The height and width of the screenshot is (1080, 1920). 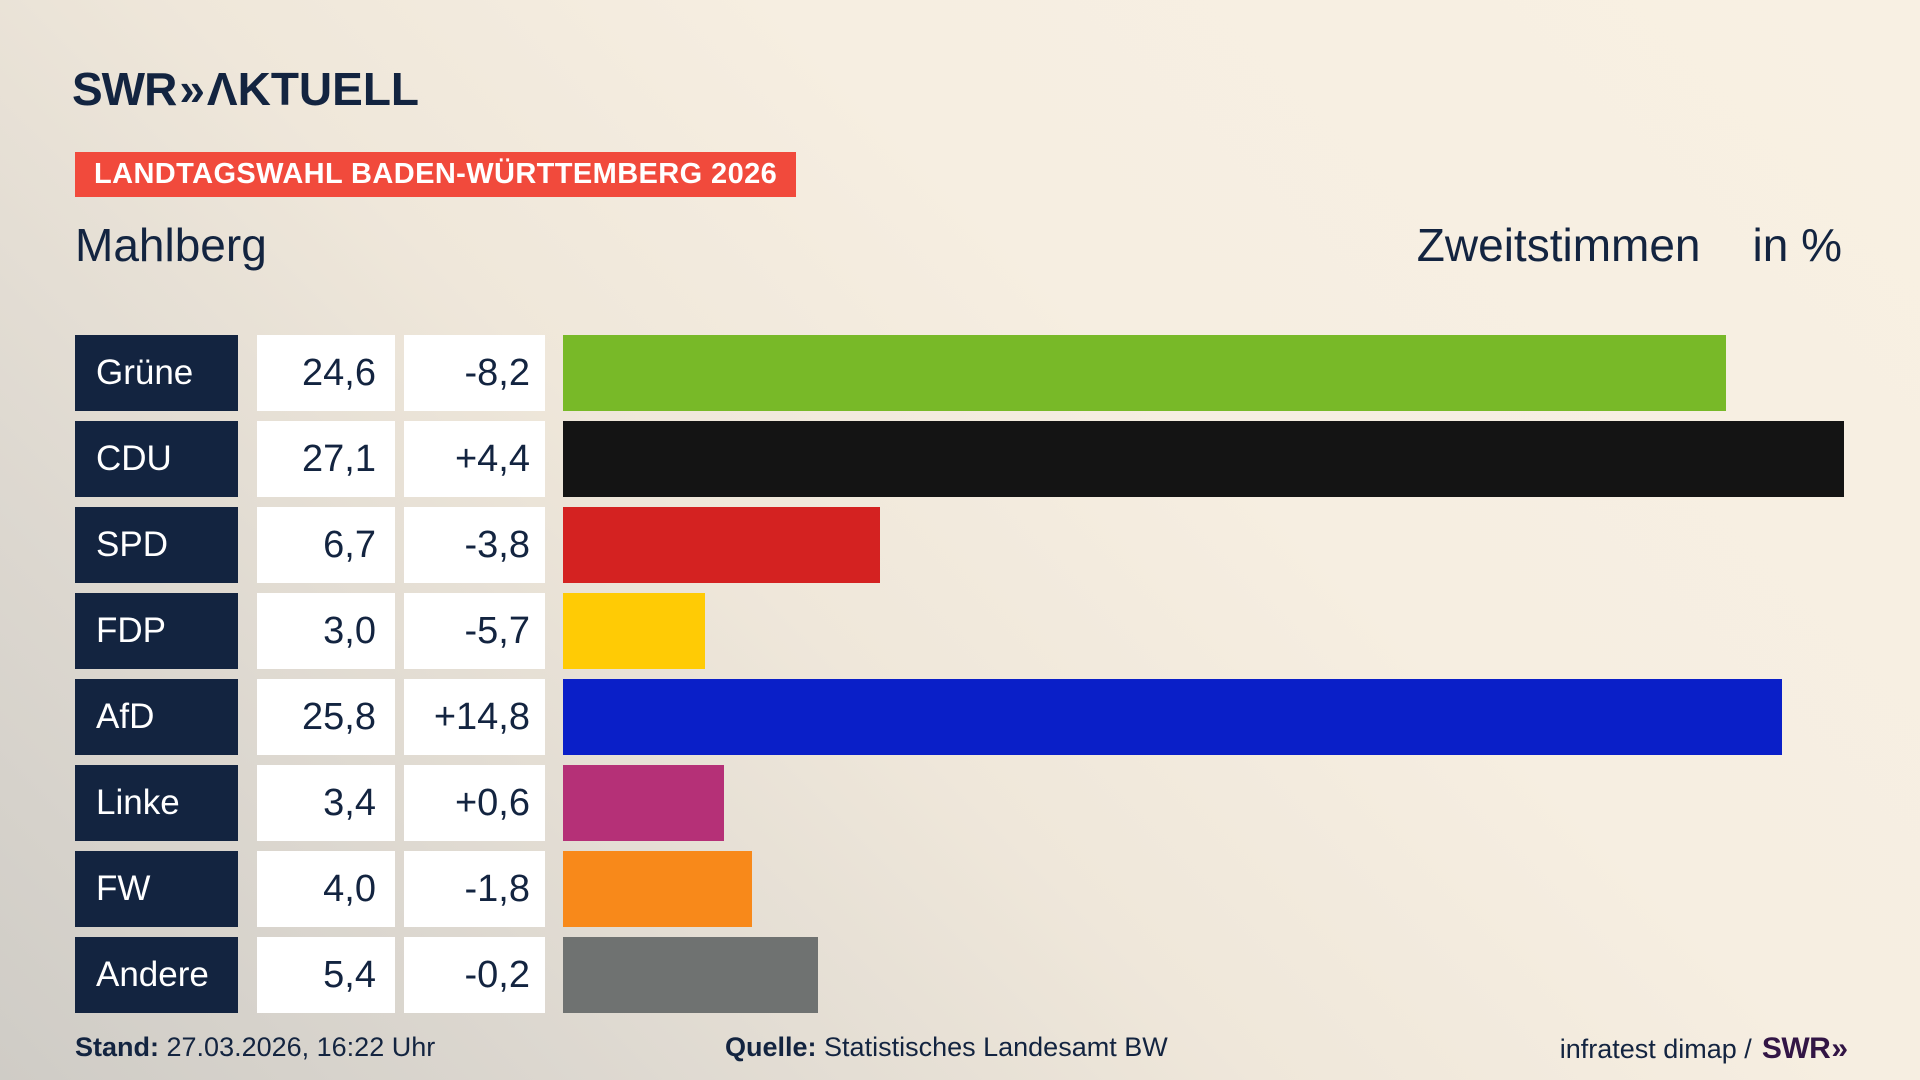 I want to click on table-row: Linke 3,4 +0,6, so click(x=967, y=803).